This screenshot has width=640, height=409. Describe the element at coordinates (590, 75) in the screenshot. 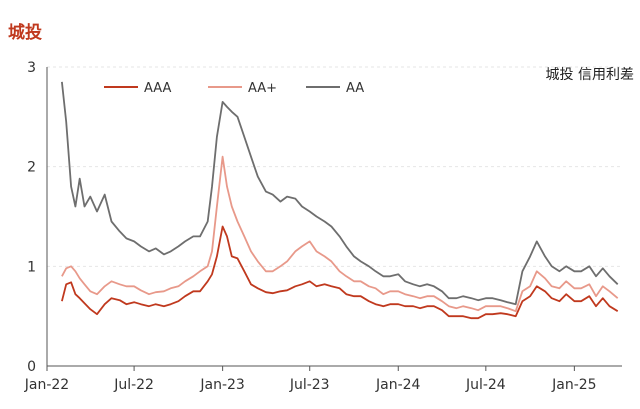

I see `chart-annotation: 城投 信用利差` at that location.